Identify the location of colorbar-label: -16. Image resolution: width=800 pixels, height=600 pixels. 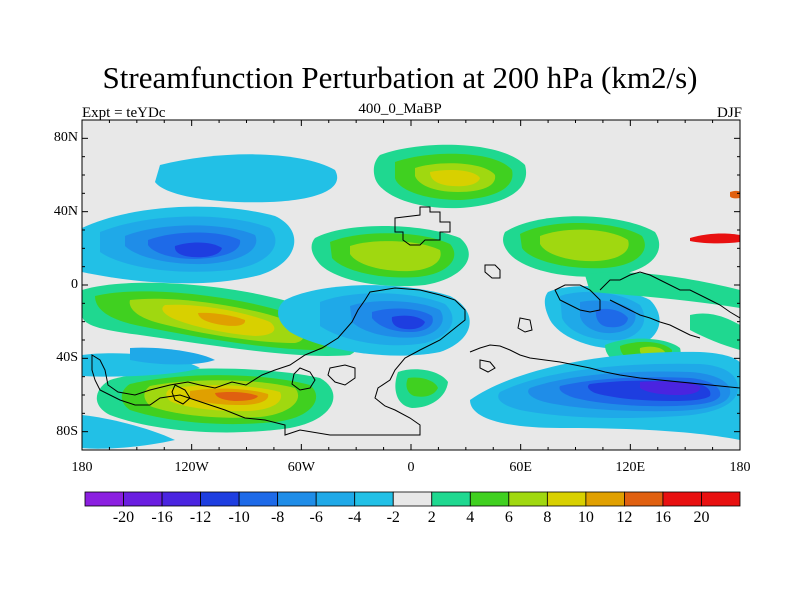
(162, 517).